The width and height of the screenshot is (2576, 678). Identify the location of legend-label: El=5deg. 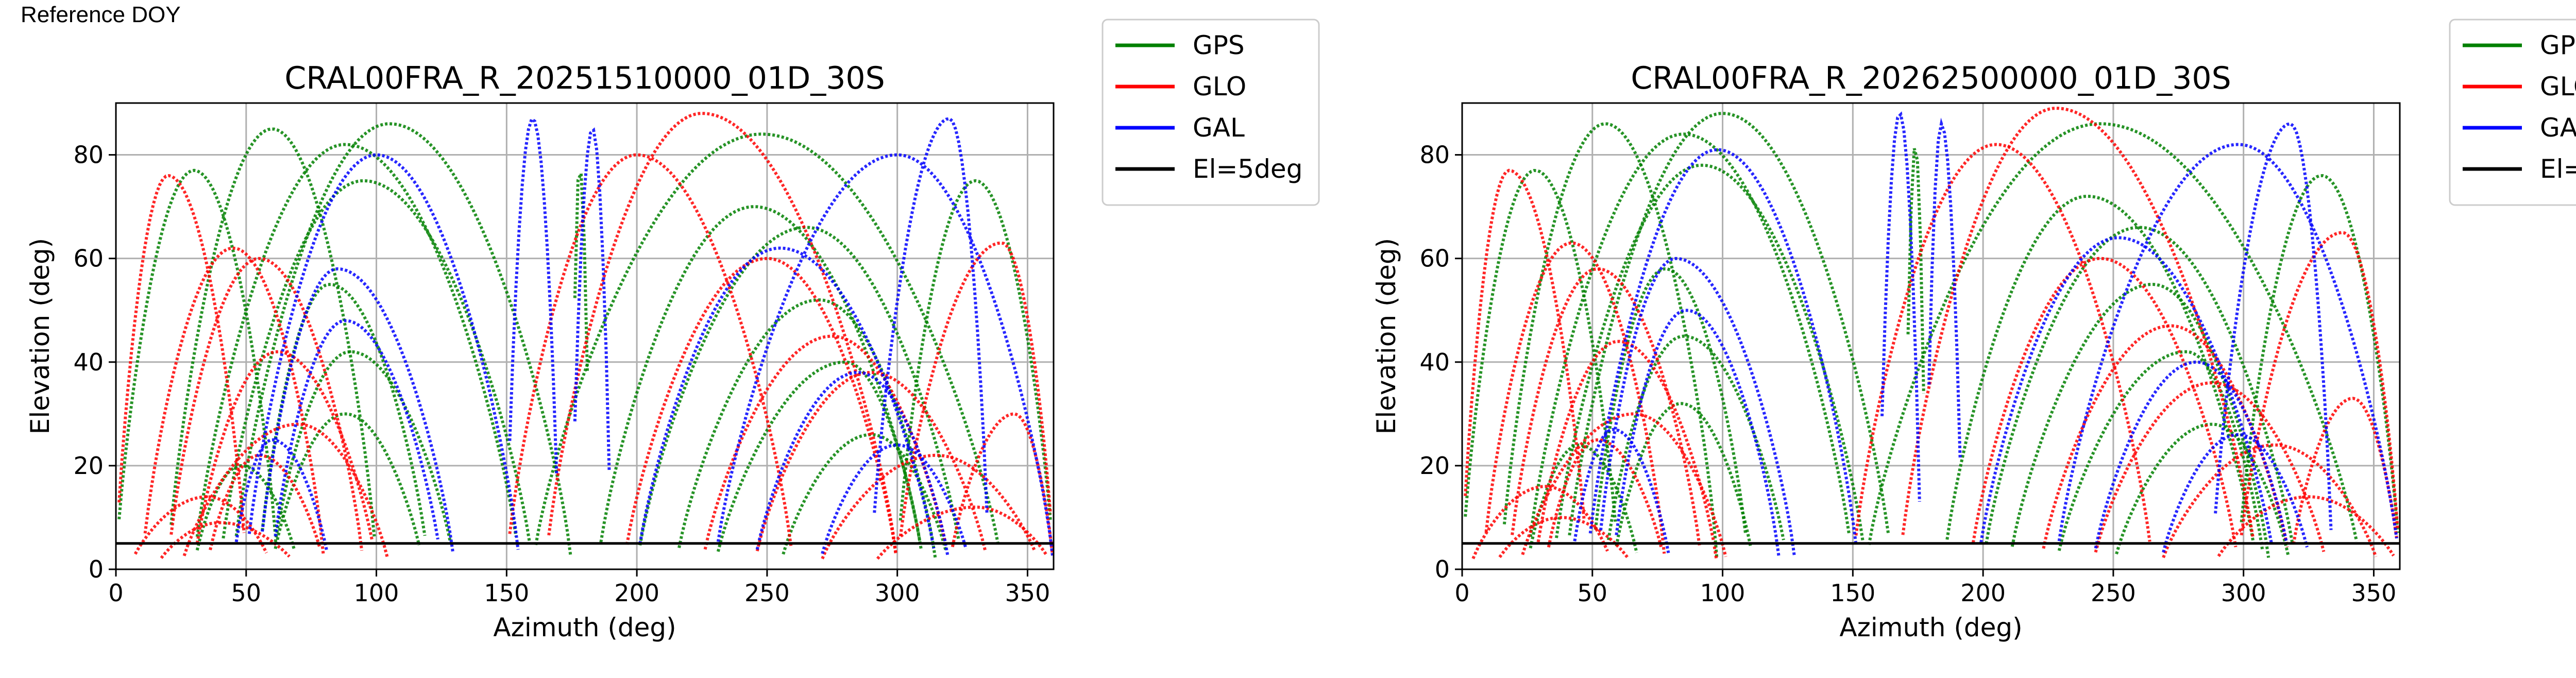
(2558, 169).